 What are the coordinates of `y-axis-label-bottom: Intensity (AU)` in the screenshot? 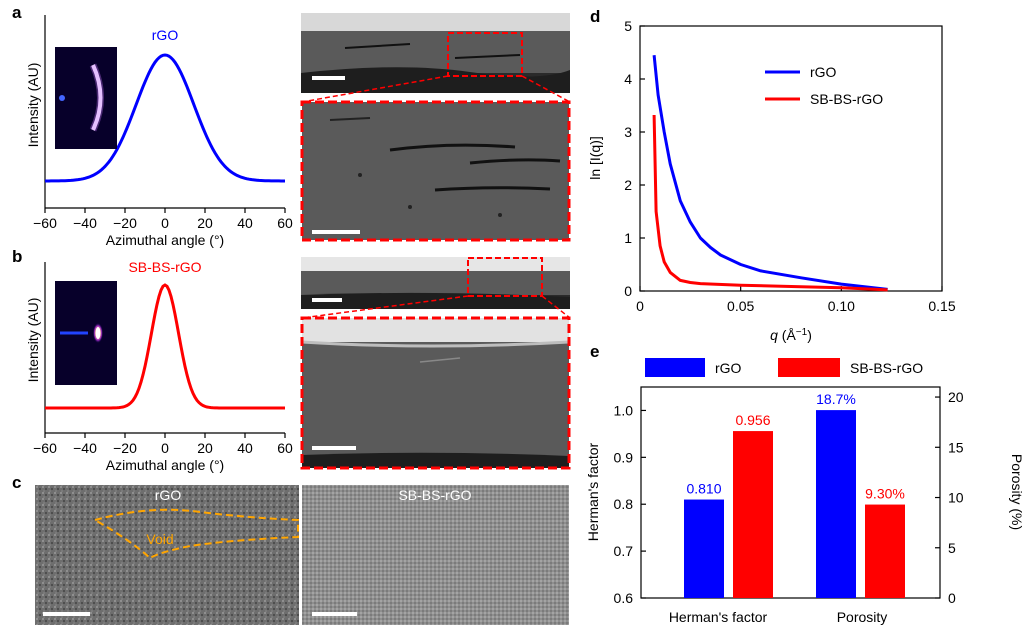 It's located at (33, 340).